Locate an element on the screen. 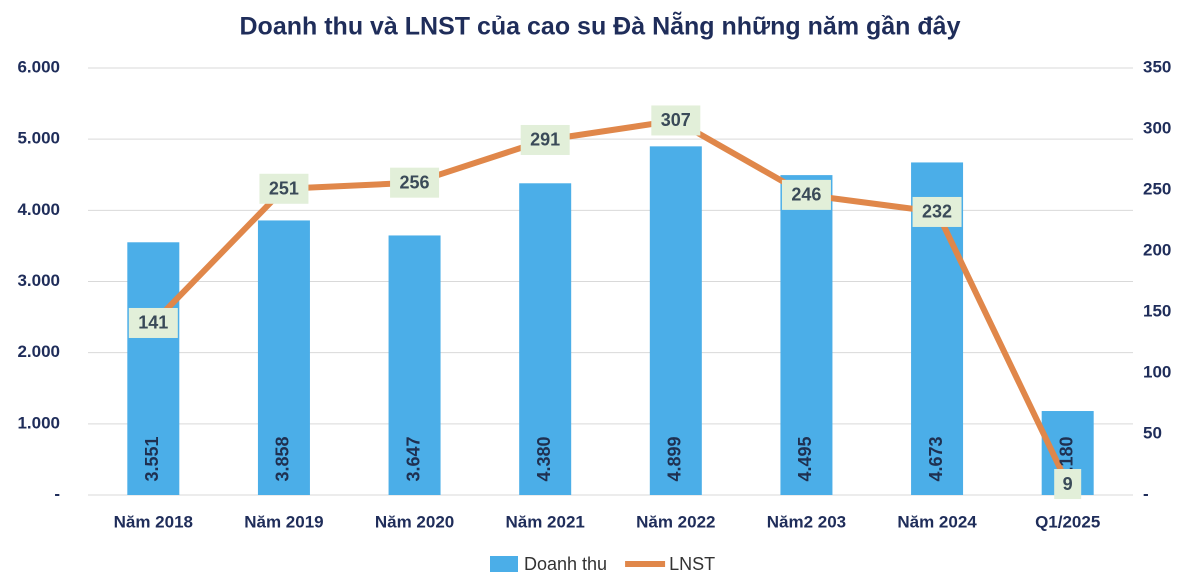 This screenshot has height=584, width=1200. line-value-label: 246 is located at coordinates (806, 195).